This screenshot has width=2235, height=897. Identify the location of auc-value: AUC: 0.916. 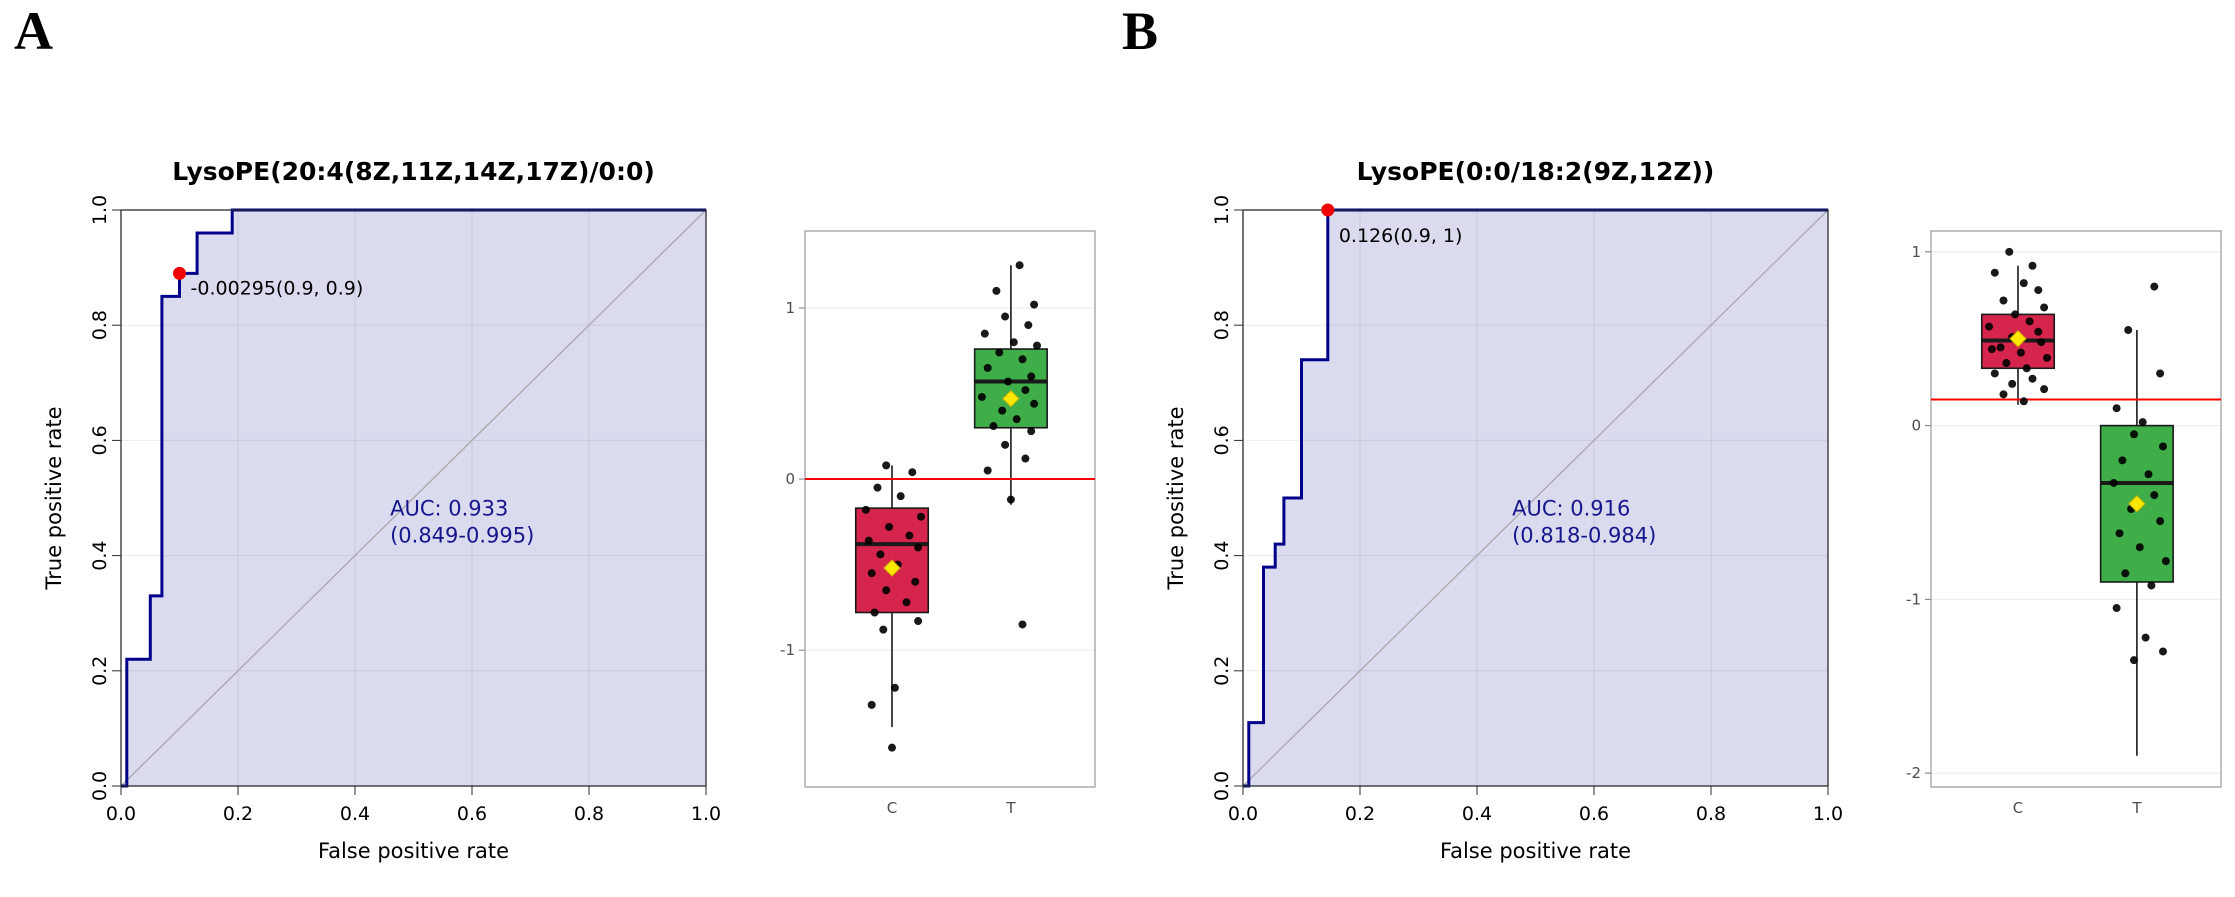
(1571, 508).